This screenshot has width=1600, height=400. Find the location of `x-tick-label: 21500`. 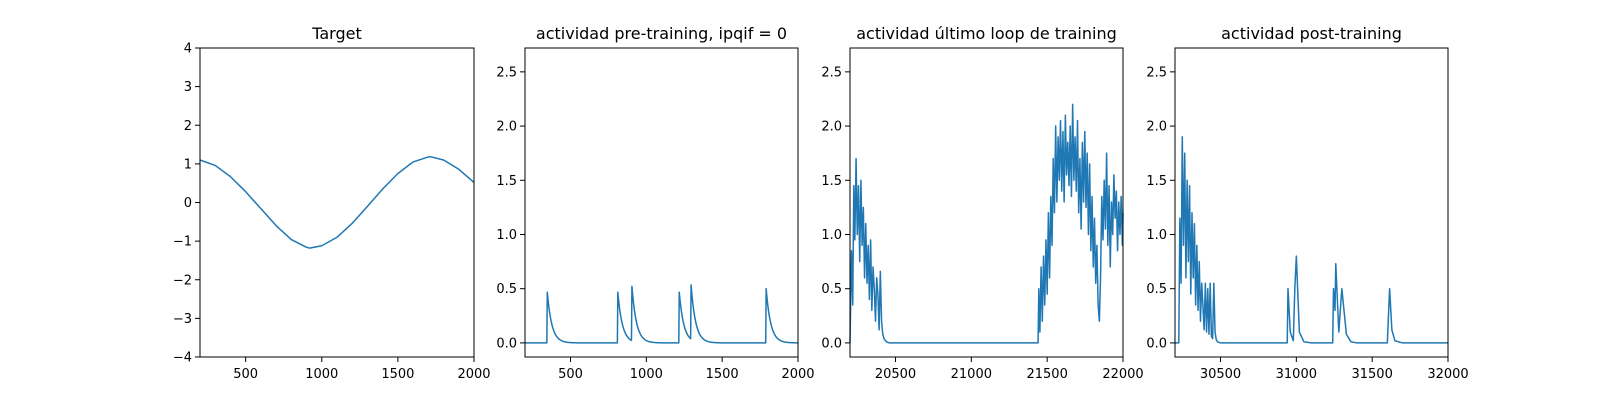

x-tick-label: 21500 is located at coordinates (1046, 374).